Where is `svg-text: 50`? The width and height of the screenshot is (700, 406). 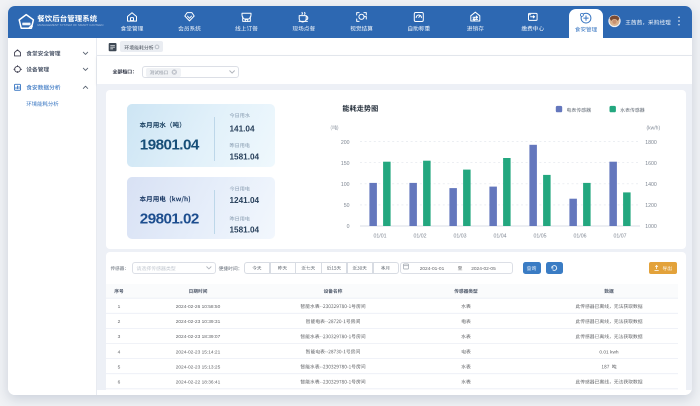 svg-text: 50 is located at coordinates (347, 206).